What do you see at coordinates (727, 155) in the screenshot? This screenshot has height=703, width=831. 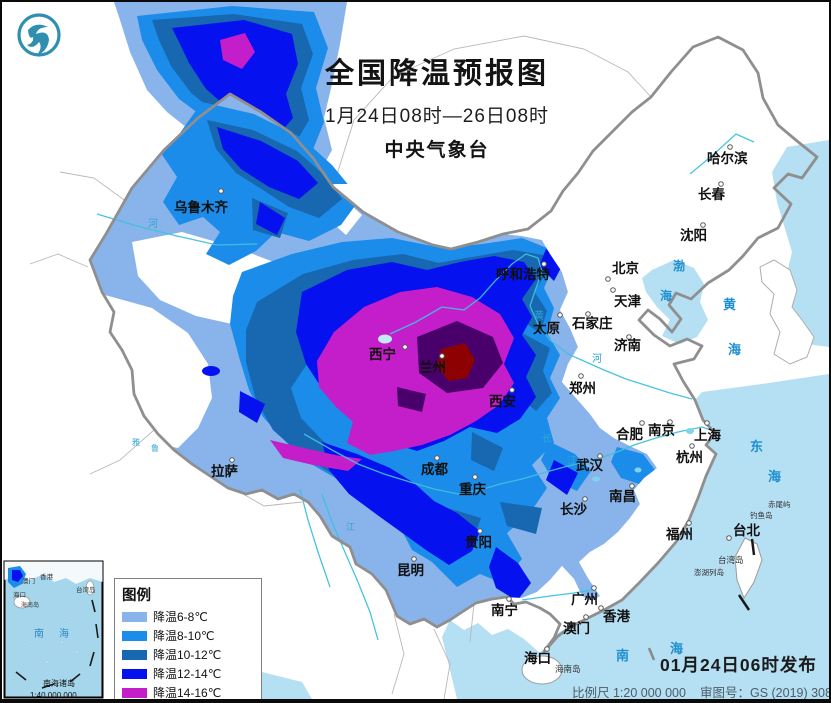 I see `city-marker: 哈尔滨` at bounding box center [727, 155].